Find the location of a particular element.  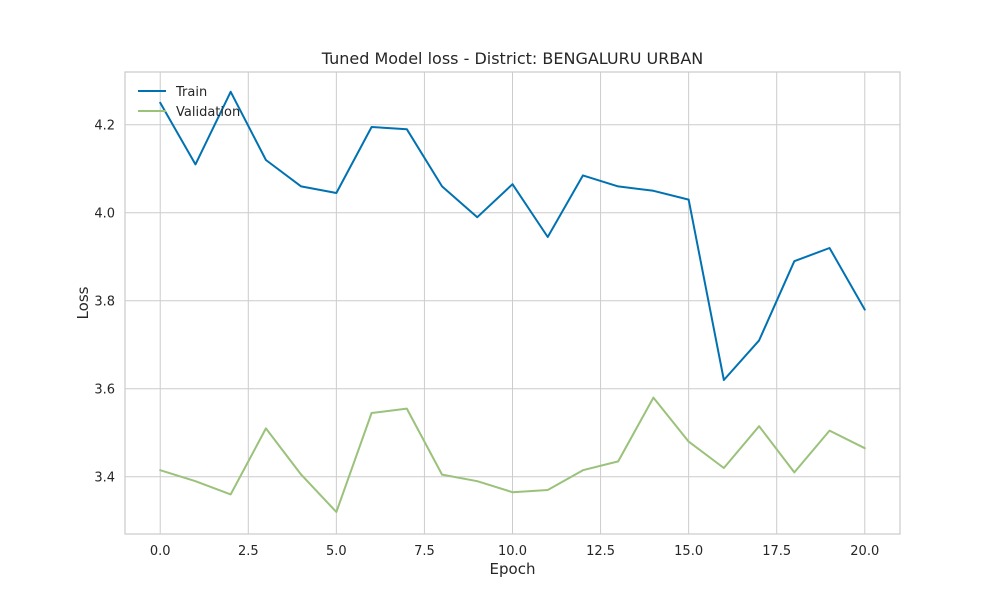

legend: Train Validation is located at coordinates (189, 102).